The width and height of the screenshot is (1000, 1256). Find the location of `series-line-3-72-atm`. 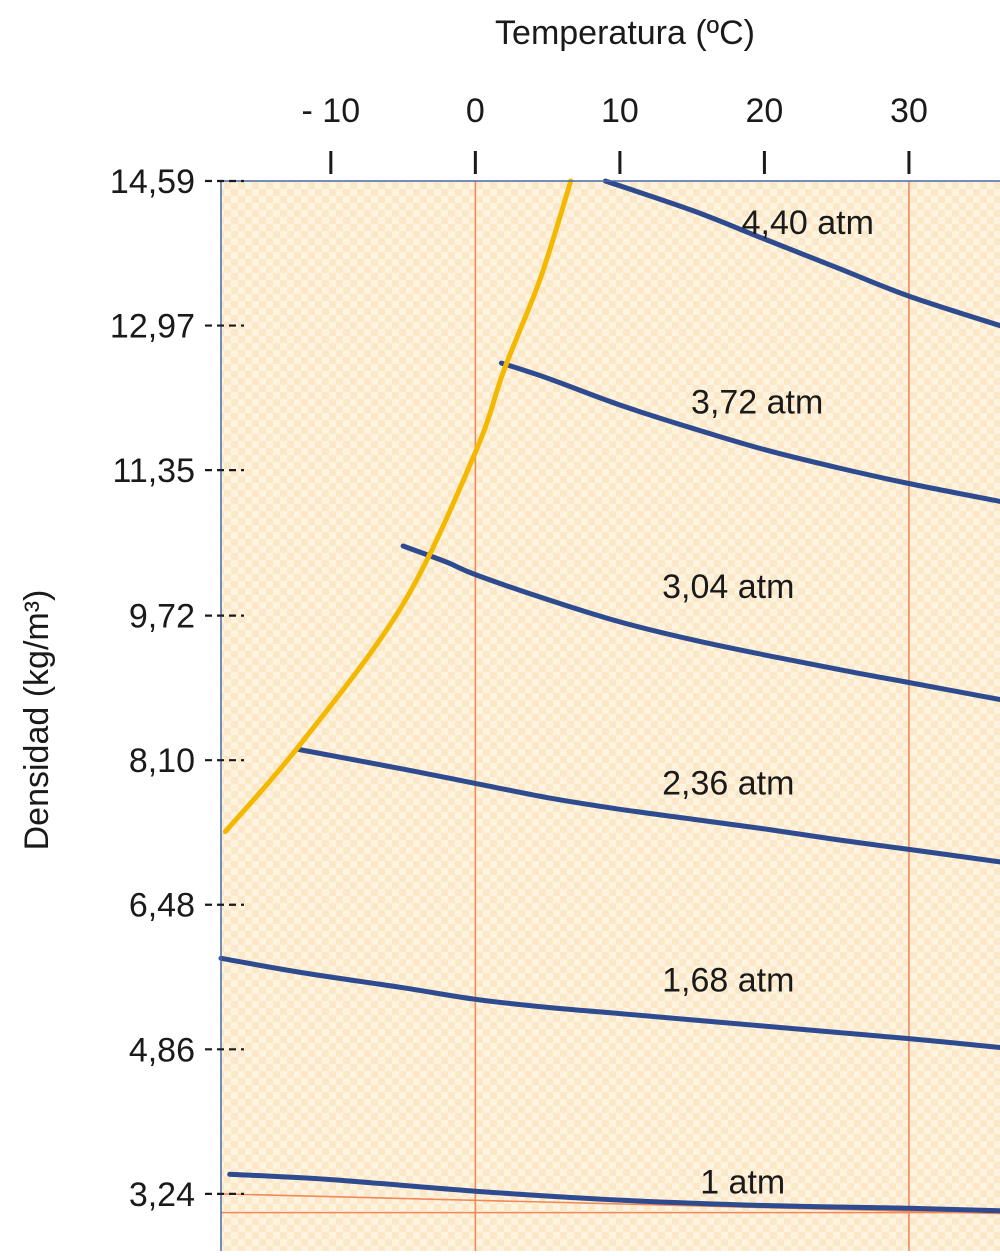

series-line-3-72-atm is located at coordinates (749, 432).